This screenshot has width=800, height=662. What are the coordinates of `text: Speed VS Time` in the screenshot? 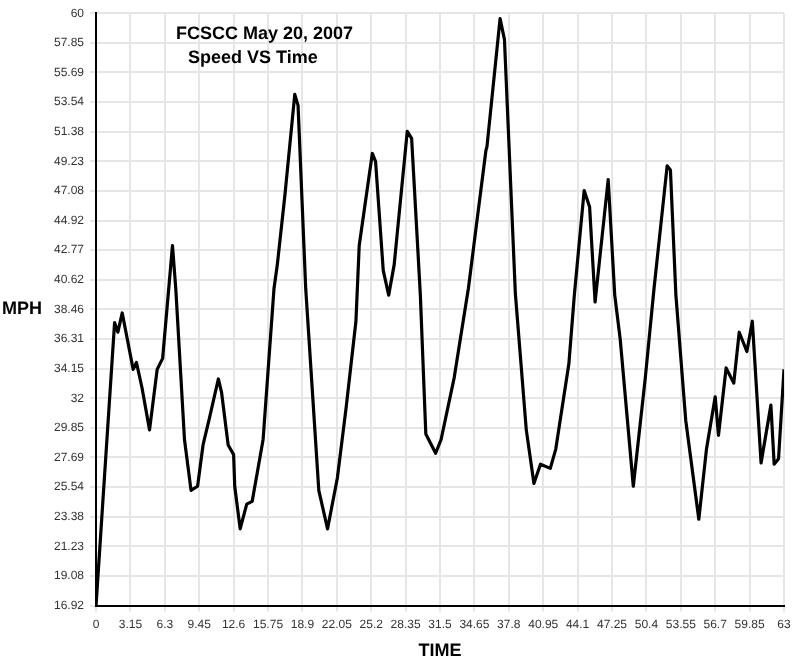 It's located at (253, 57).